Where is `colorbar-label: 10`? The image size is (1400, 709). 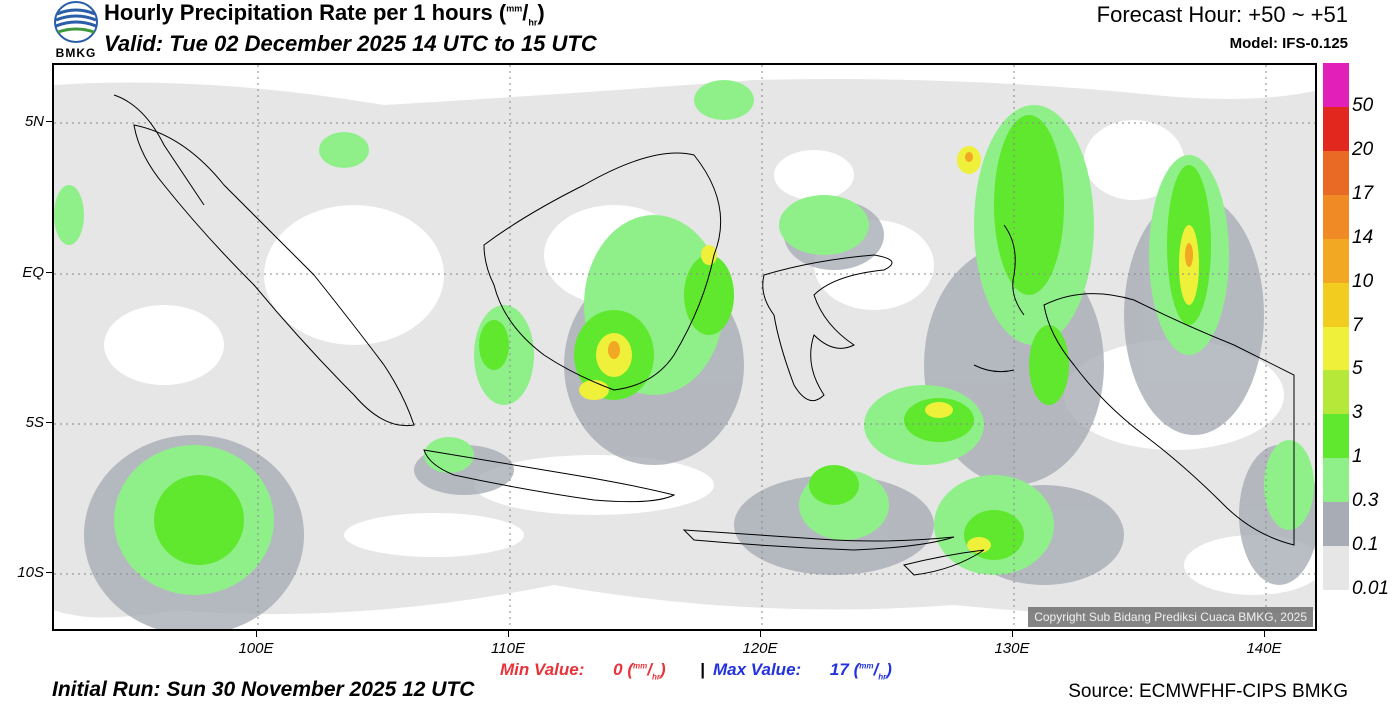
colorbar-label: 10 is located at coordinates (1363, 281).